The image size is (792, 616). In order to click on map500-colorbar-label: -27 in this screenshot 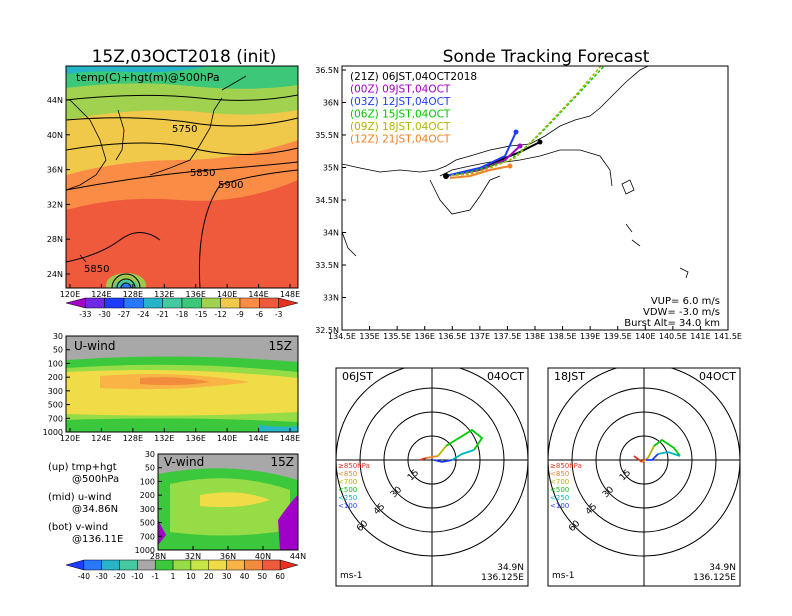, I will do `click(124, 314)`.